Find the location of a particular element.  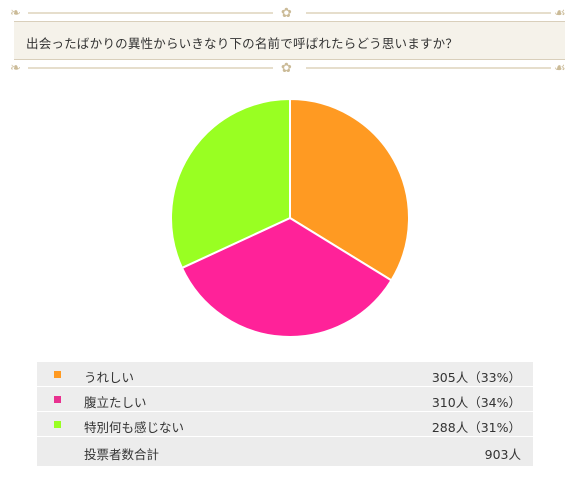

question-box: 出会ったばかりの異性からいきなり下の名前で呼ばれたらどう思いますか？ is located at coordinates (289, 40).